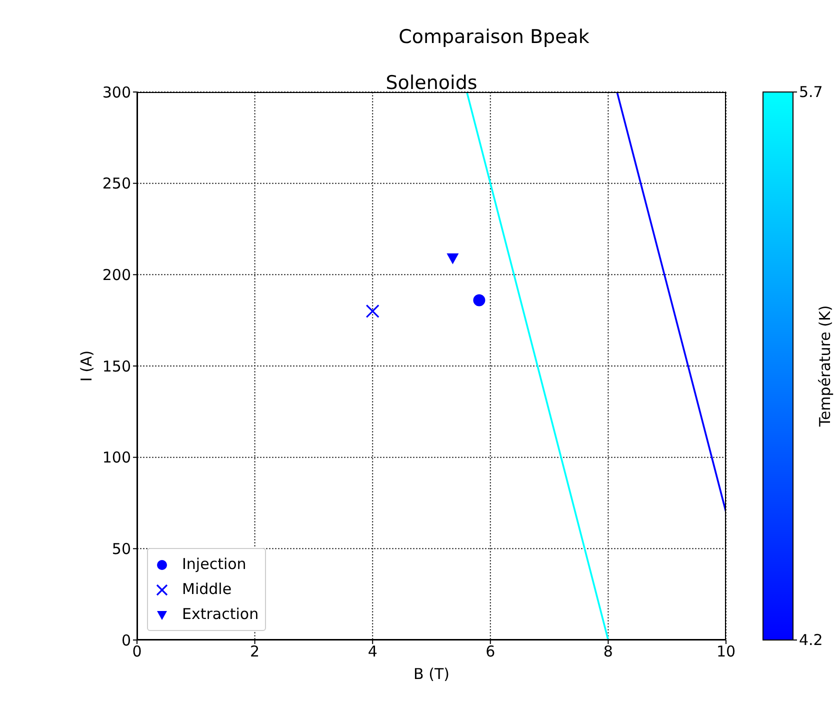 This screenshot has width=836, height=711. Describe the element at coordinates (214, 564) in the screenshot. I see `legend-label: Injection` at that location.